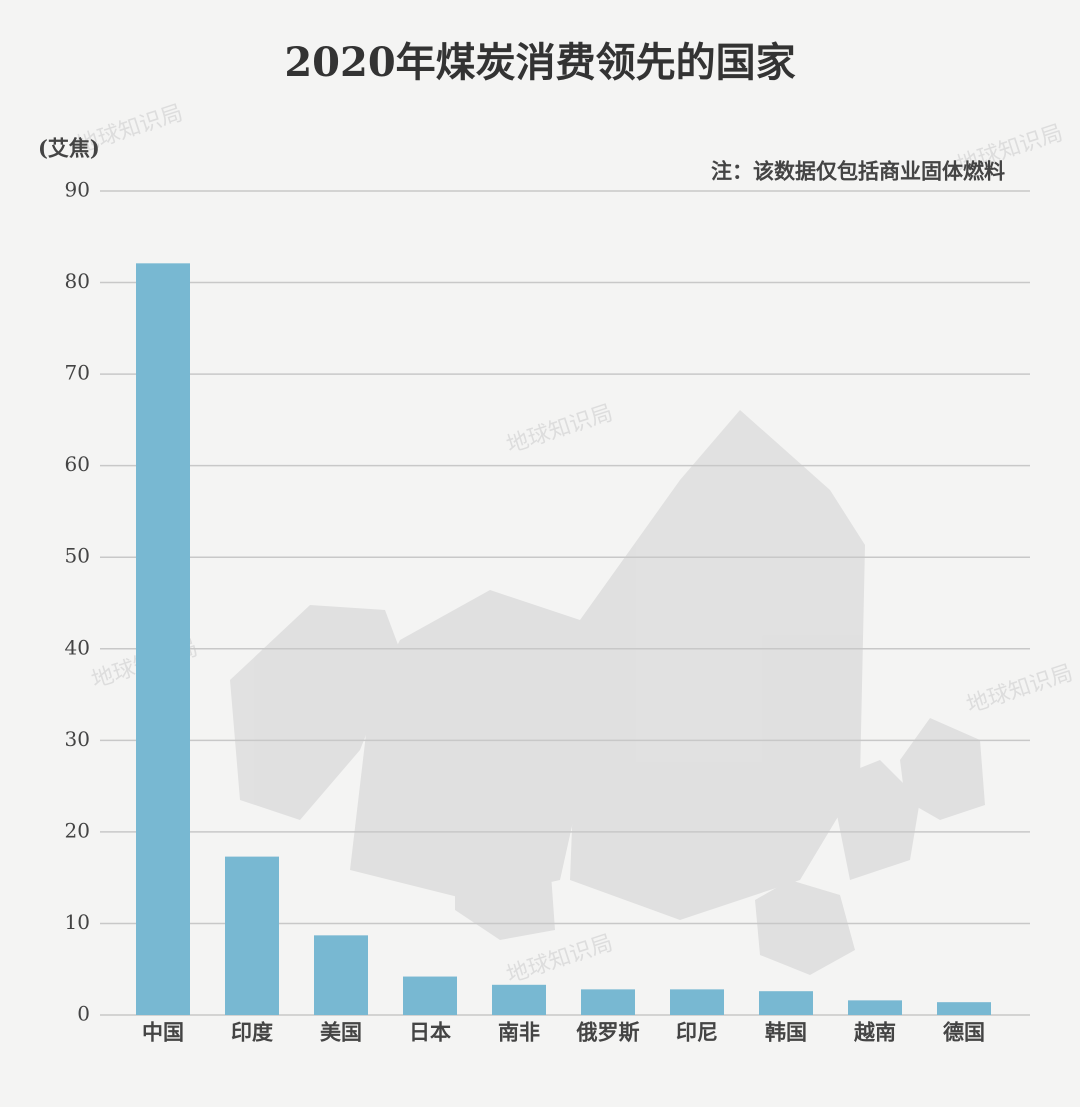  Describe the element at coordinates (539, 62) in the screenshot. I see `chart-title: 2020年煤炭消费领先的国家` at that location.